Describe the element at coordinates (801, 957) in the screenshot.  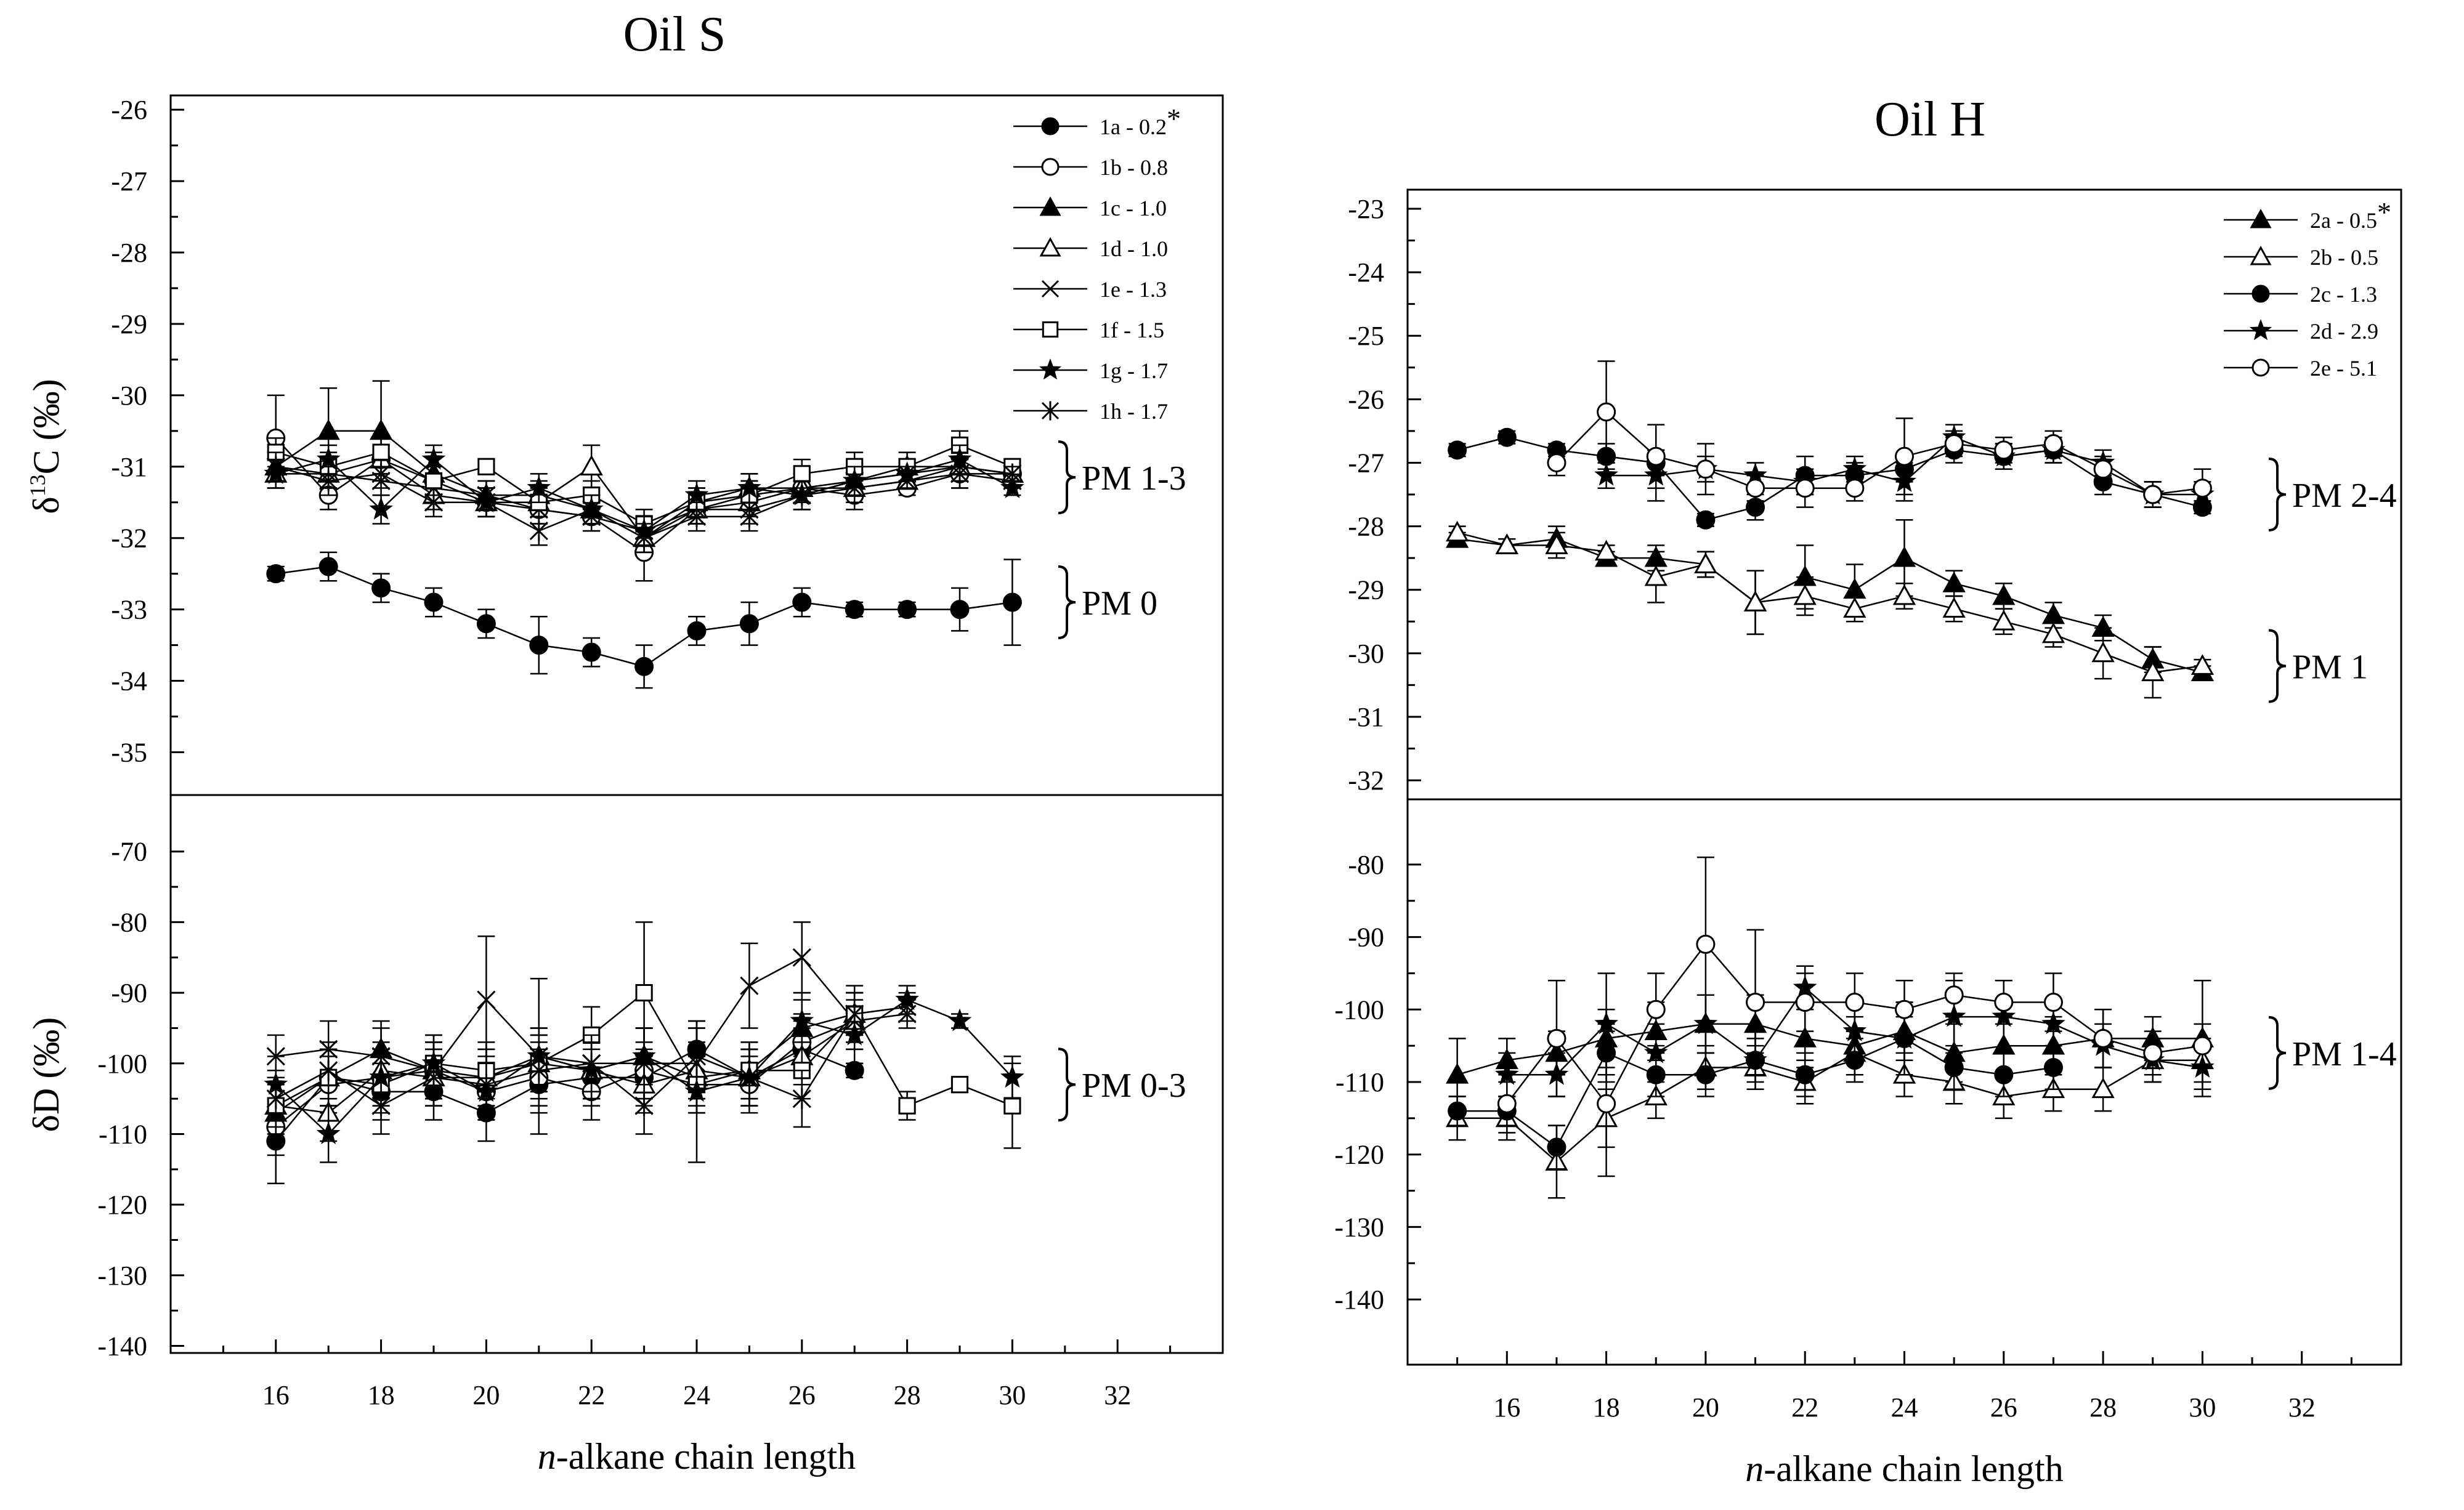
I see `x-marker` at that location.